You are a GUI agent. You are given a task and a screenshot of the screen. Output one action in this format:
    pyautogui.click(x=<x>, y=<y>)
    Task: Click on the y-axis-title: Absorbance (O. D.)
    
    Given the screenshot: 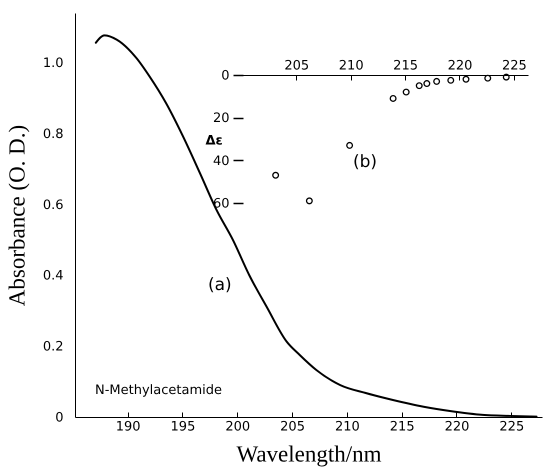 What is the action you would take?
    pyautogui.click(x=17, y=215)
    